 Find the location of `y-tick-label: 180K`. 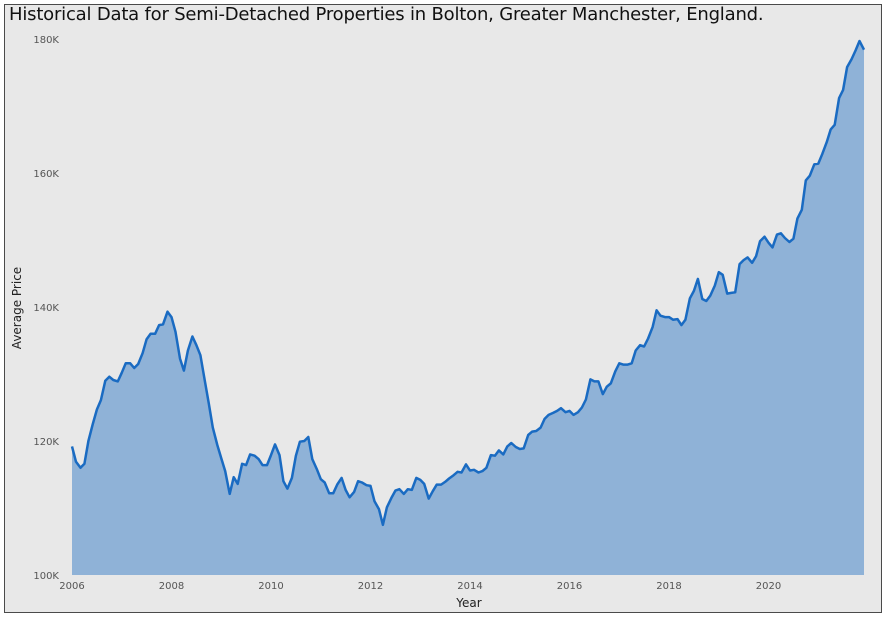

y-tick-label: 180K is located at coordinates (46, 40).